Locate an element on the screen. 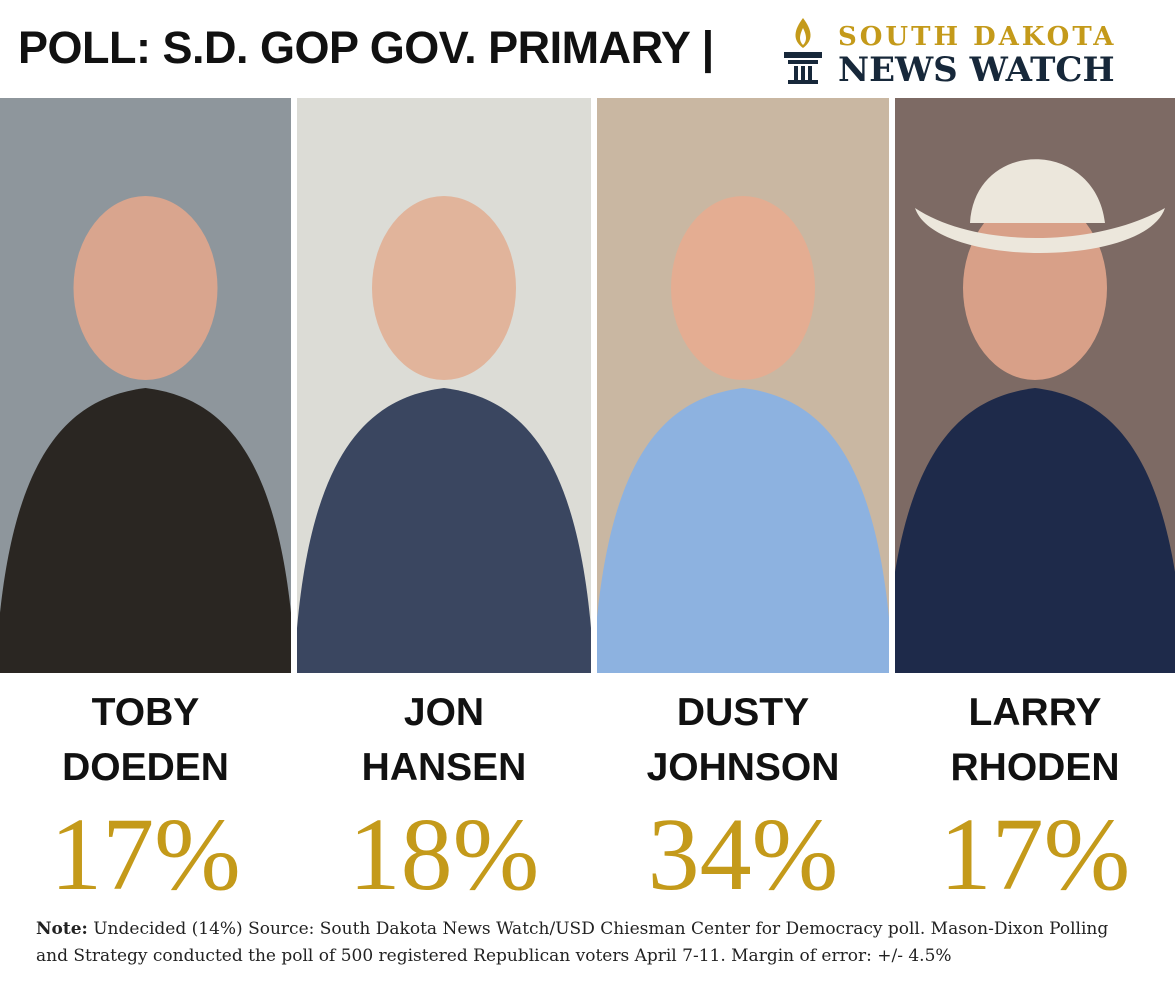  logo-icon is located at coordinates (803, 51).